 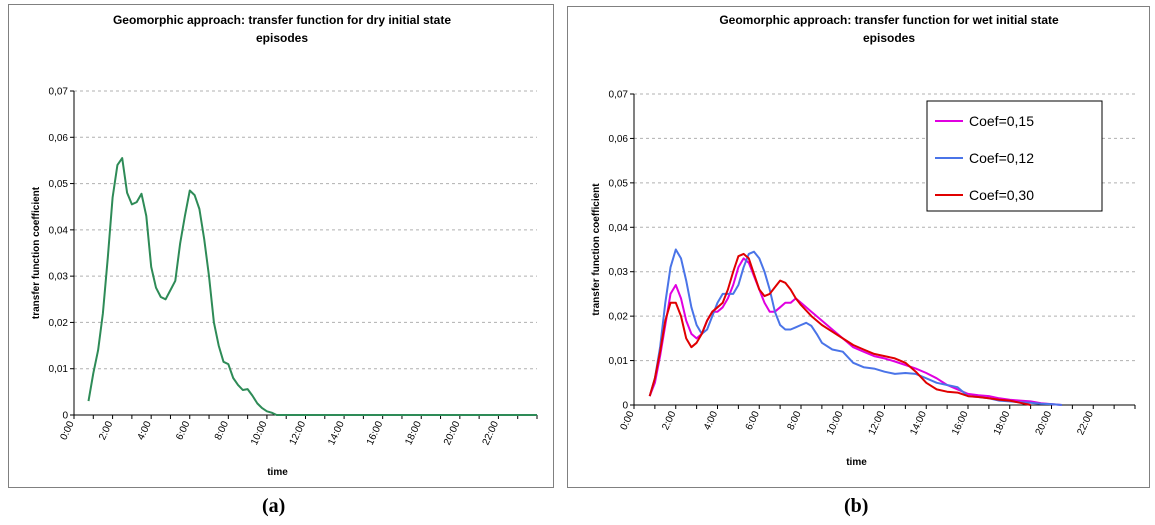 I want to click on chart-1-x-tick-label: 10:00, so click(x=835, y=423).